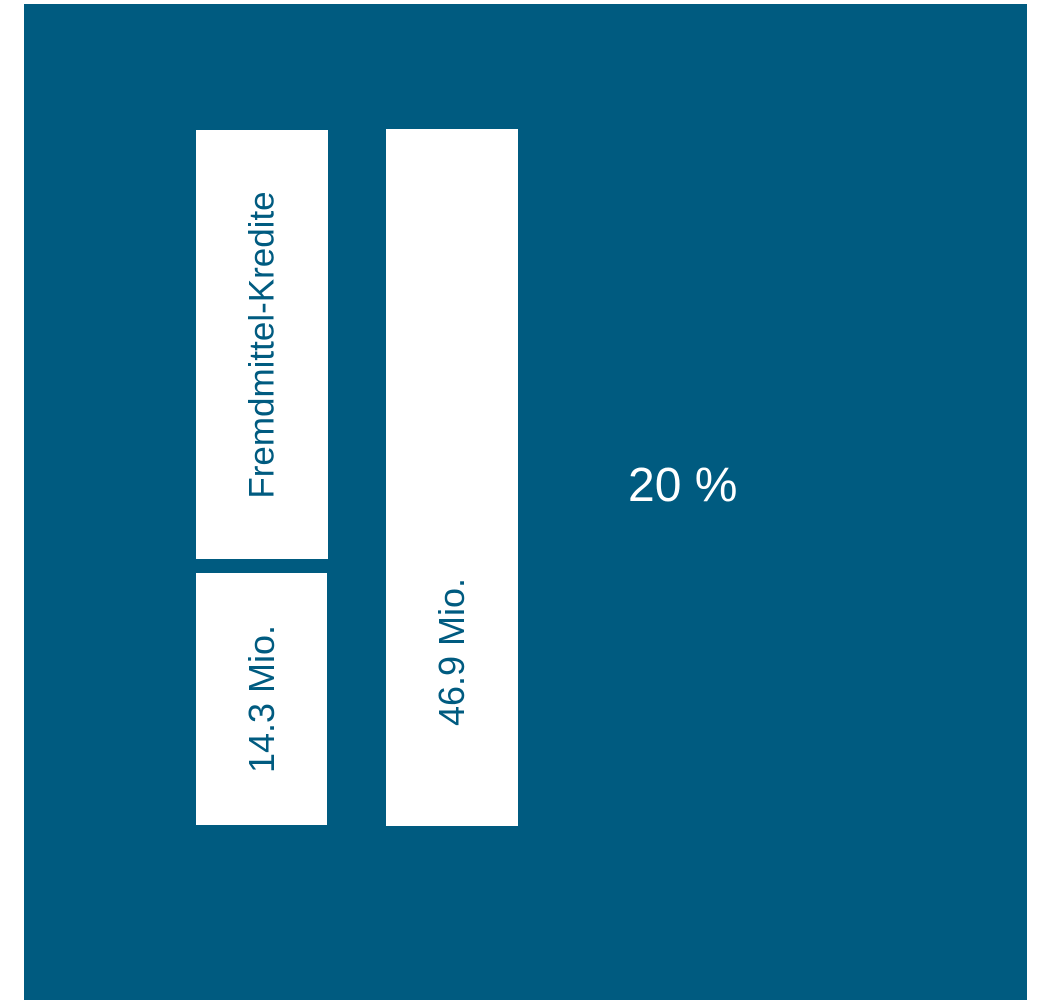  What do you see at coordinates (683, 485) in the screenshot?
I see `share-percentage: 20 %` at bounding box center [683, 485].